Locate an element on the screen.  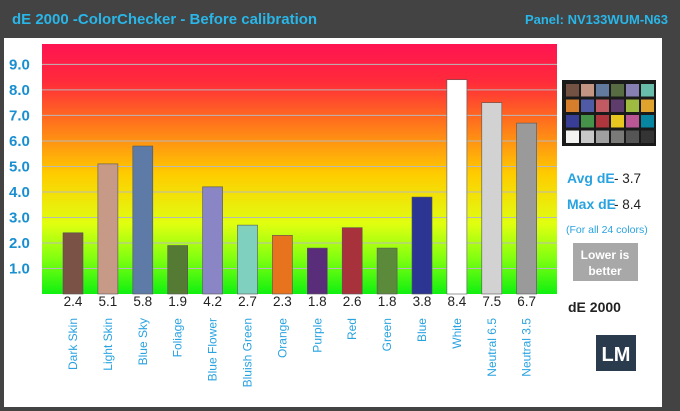
y-tick-label: 5.0 is located at coordinates (19, 166).